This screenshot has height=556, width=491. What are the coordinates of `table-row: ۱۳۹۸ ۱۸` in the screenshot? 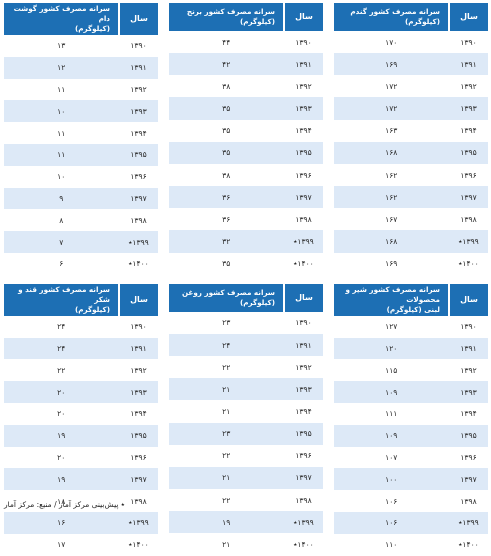 It's located at (80, 501).